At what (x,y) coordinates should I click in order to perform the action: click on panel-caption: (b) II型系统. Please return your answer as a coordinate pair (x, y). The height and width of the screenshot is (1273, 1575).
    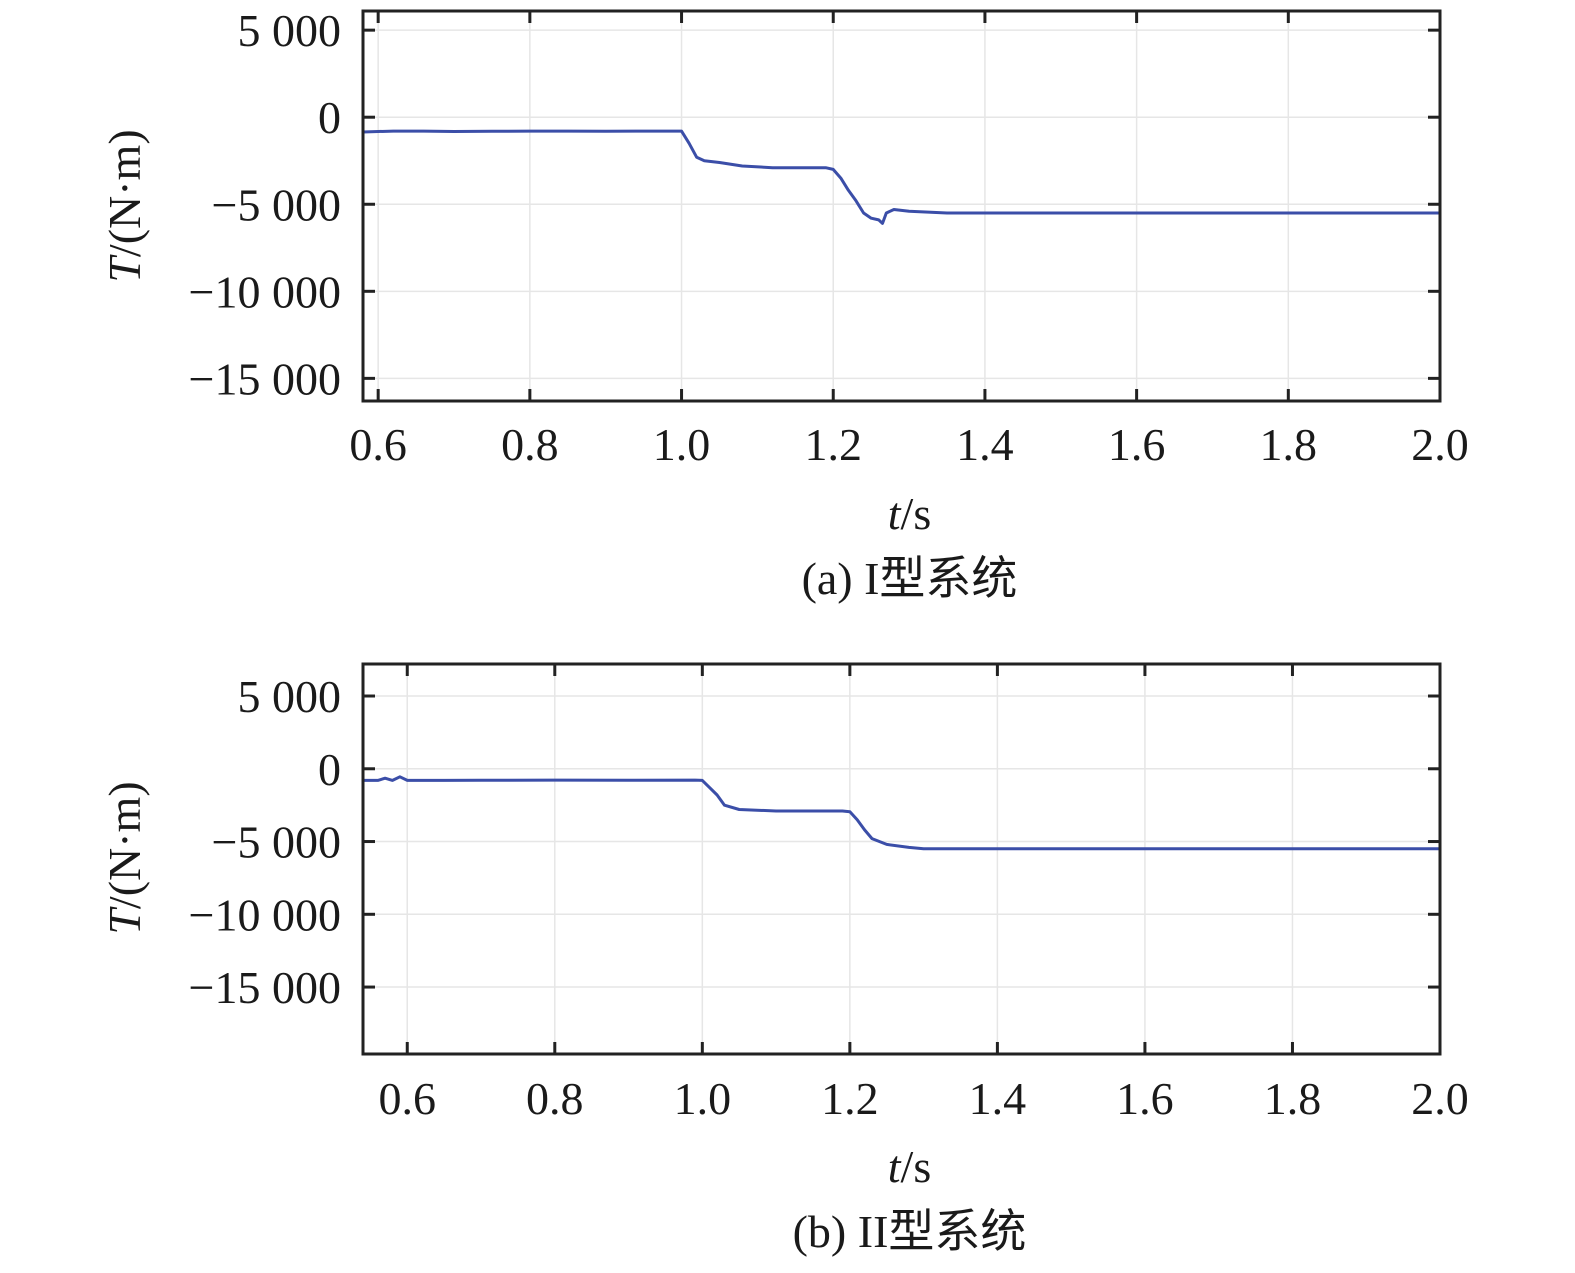
    Looking at the image, I should click on (910, 1231).